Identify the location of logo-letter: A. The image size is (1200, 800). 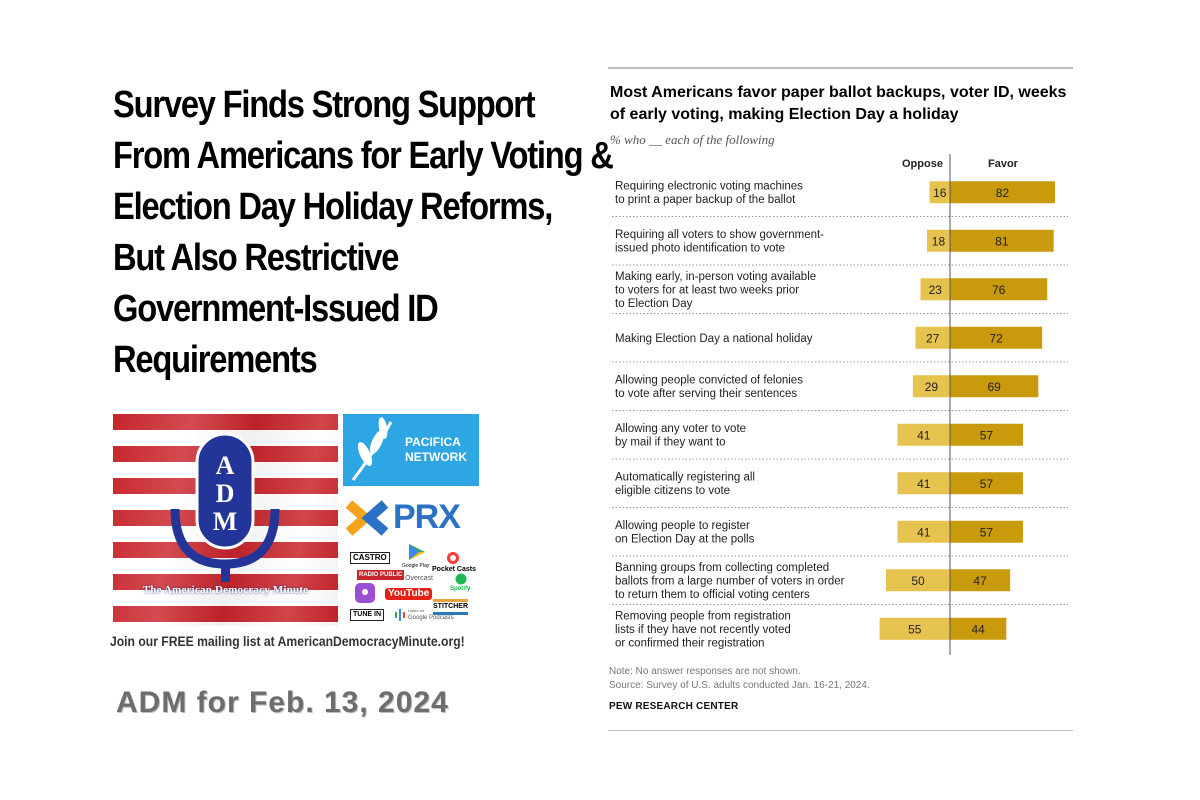
(225, 465).